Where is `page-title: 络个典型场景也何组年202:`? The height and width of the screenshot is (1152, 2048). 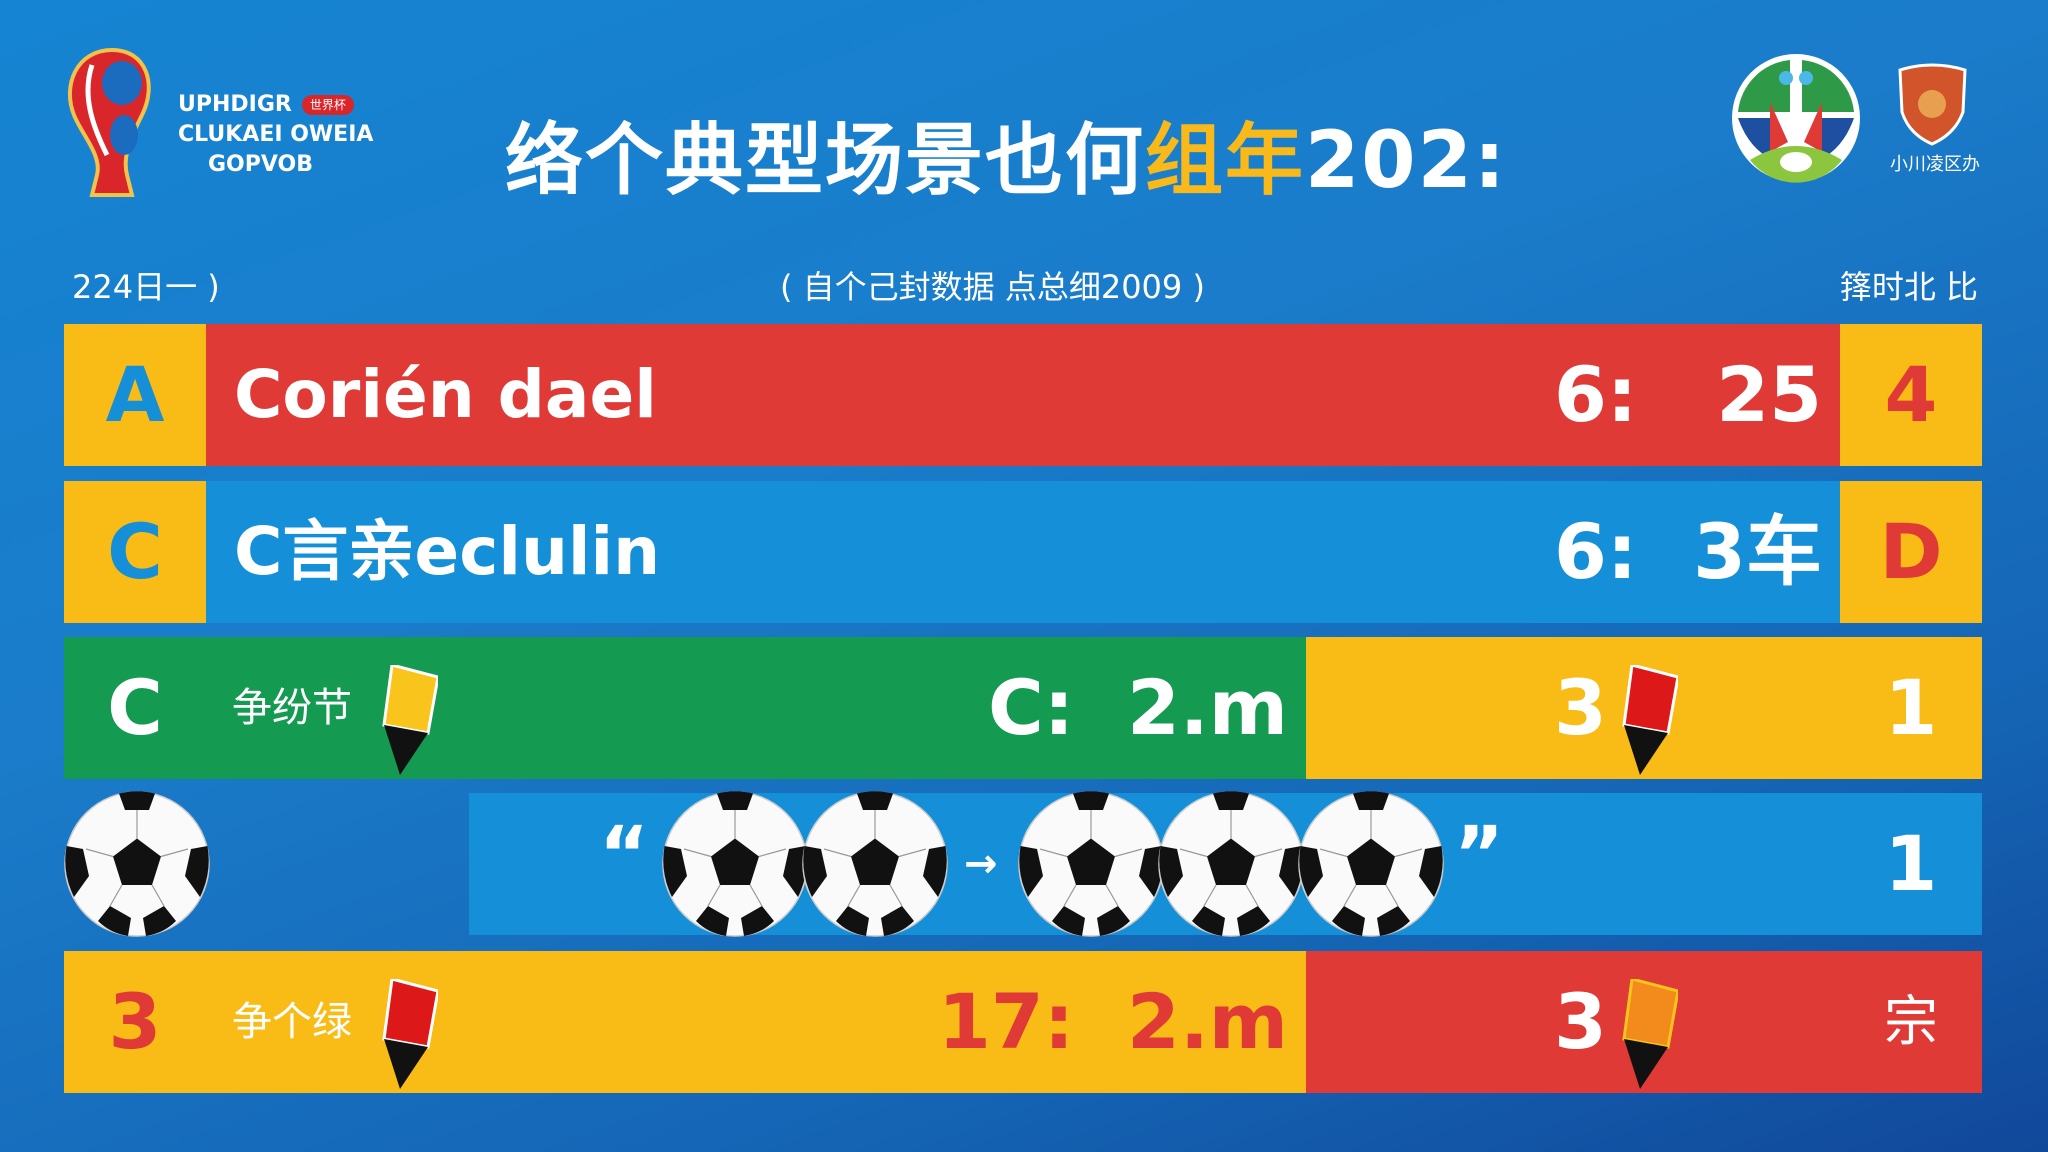 page-title: 络个典型场景也何组年202: is located at coordinates (1006, 154).